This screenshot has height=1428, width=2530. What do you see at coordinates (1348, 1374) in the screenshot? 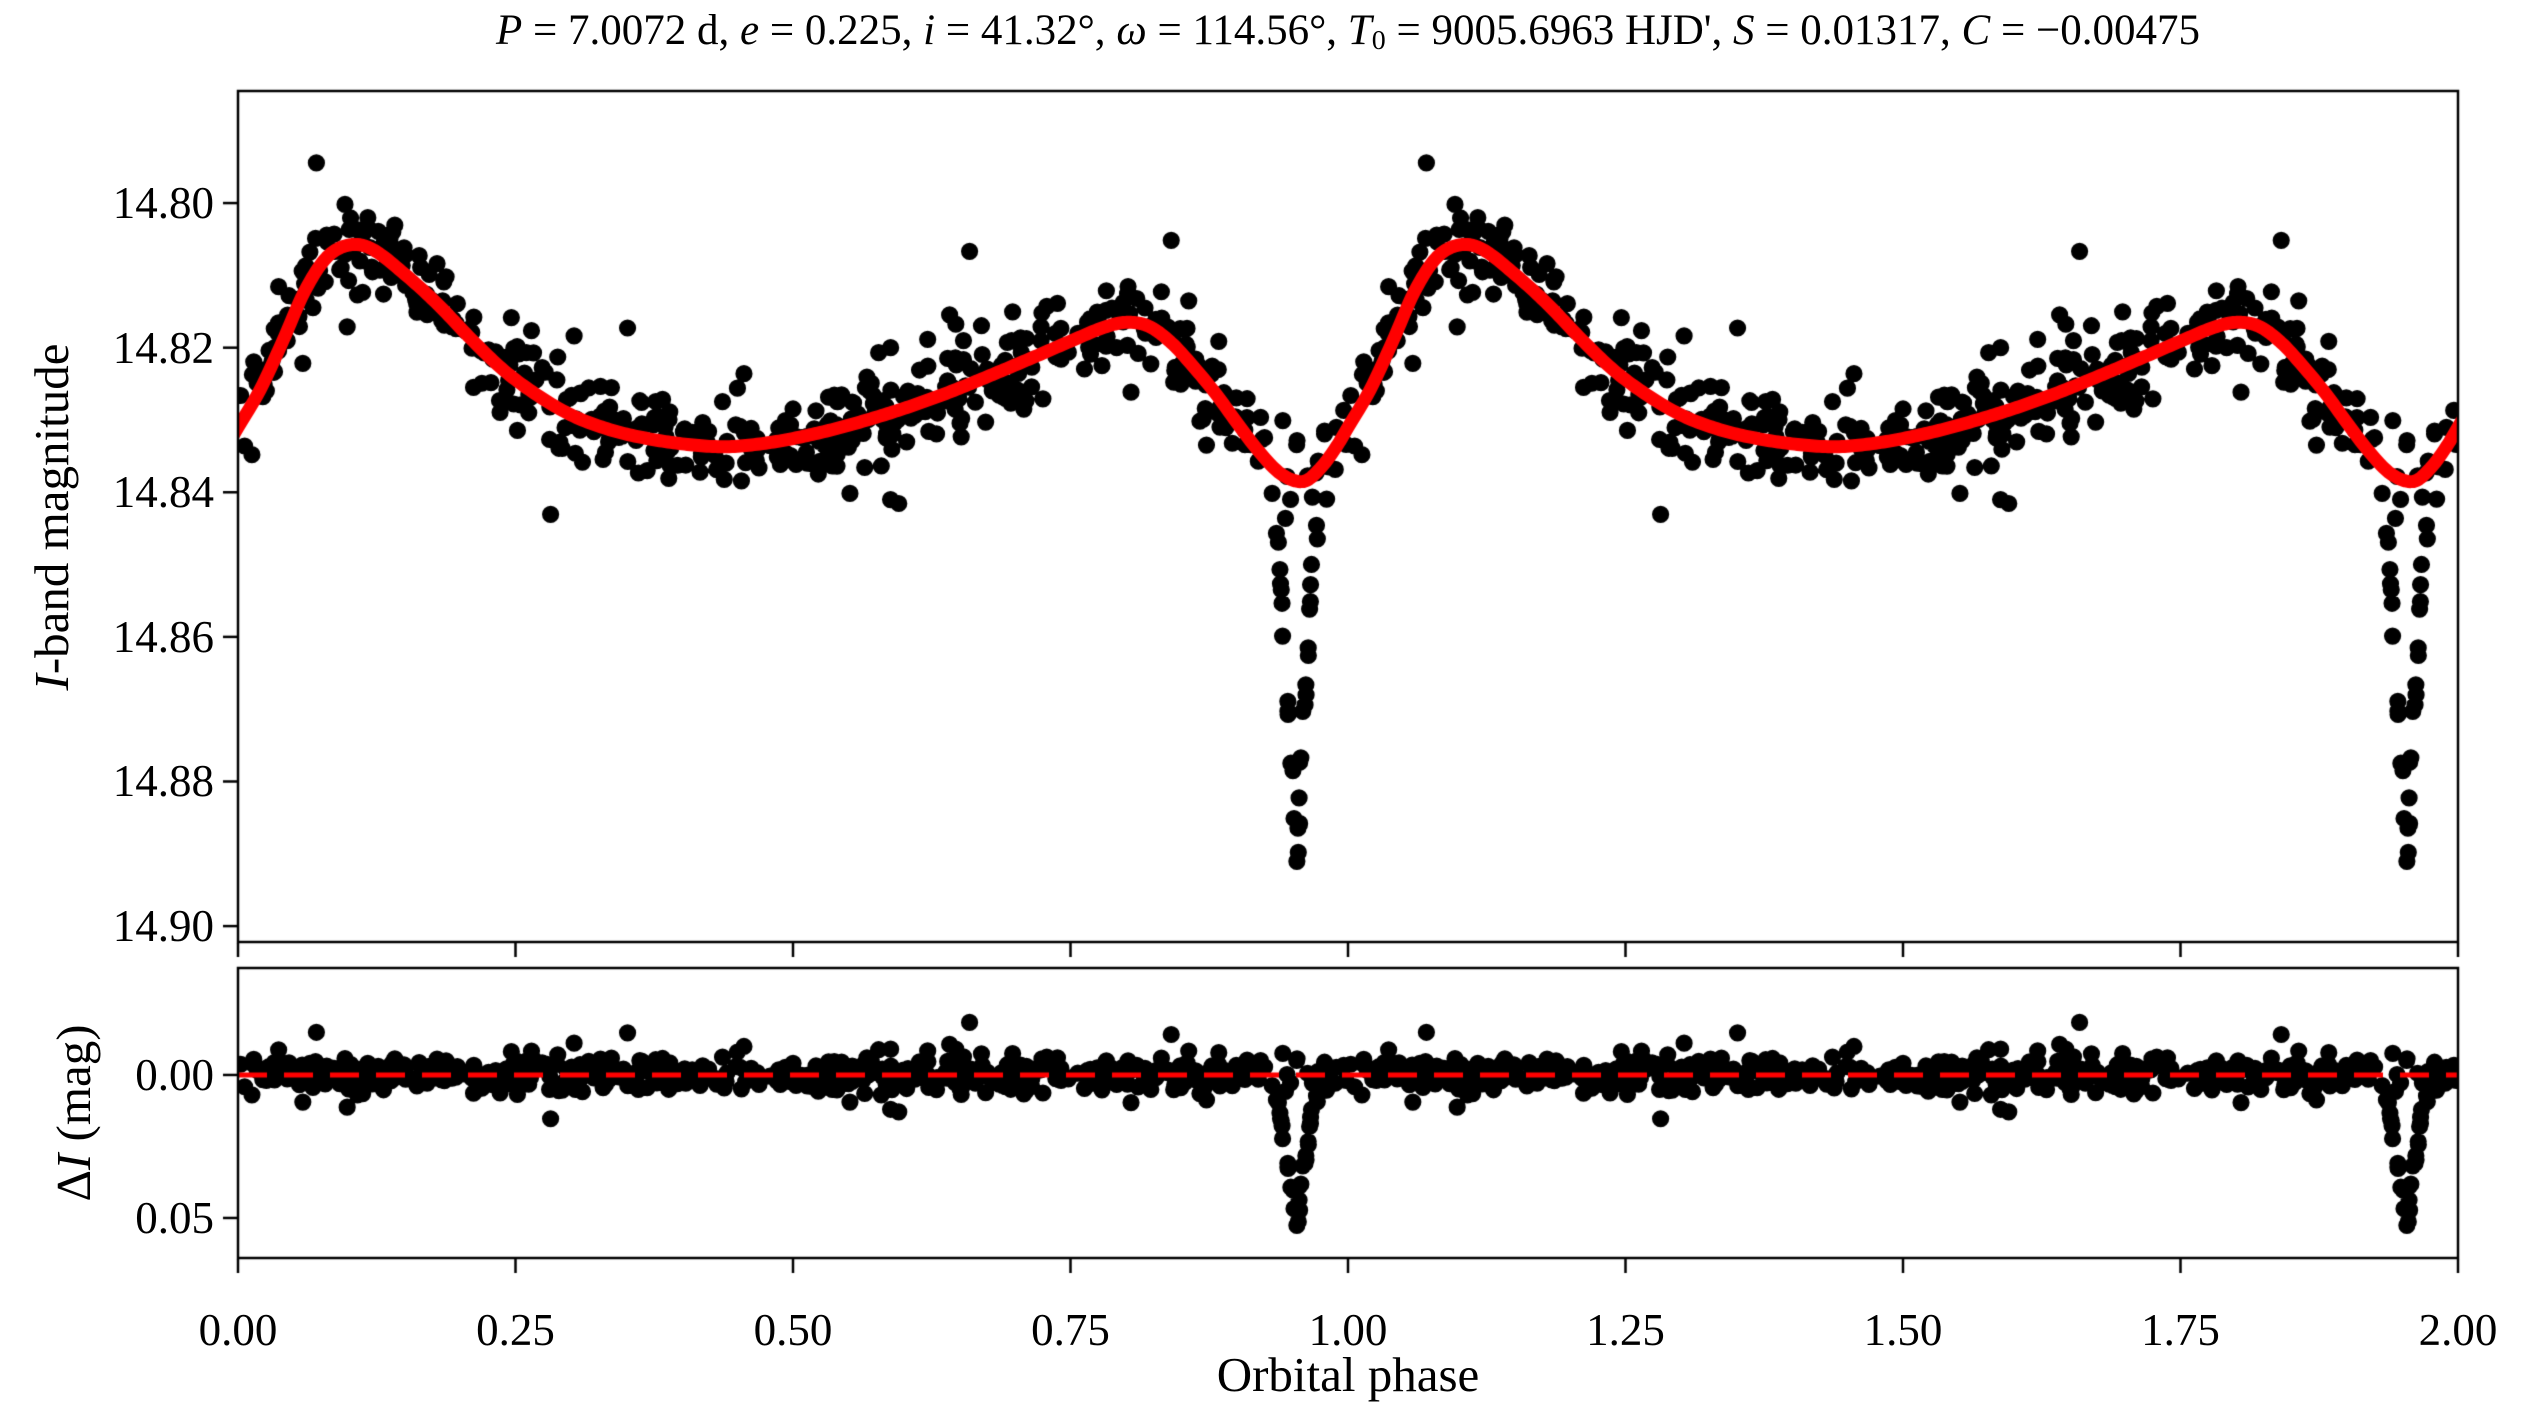
I see `x-axis-label: Orbital phase` at bounding box center [1348, 1374].